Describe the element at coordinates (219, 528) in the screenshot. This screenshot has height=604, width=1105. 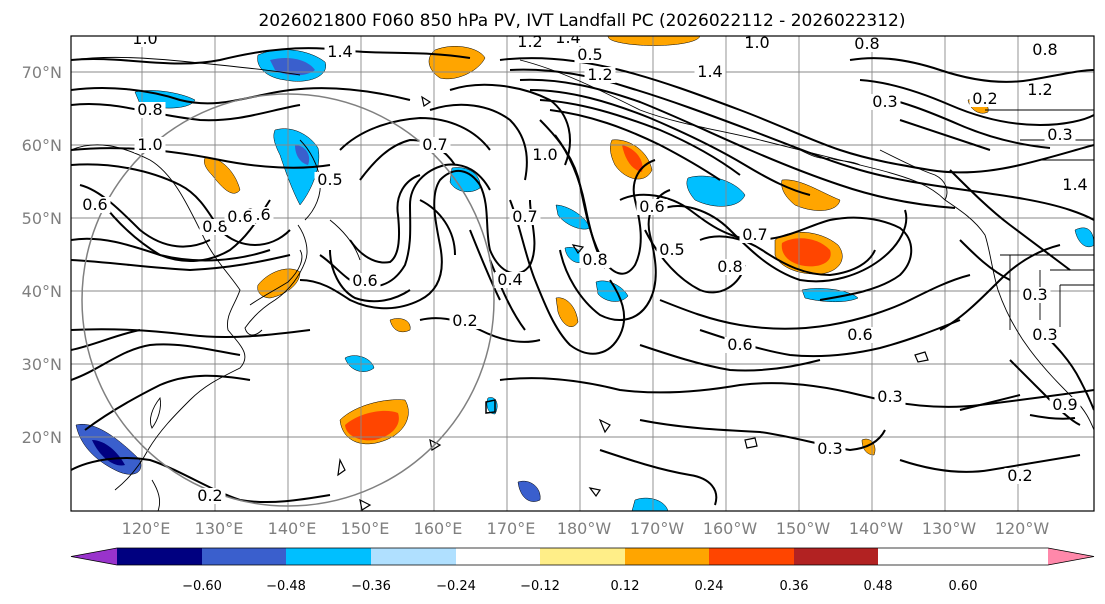
I see `lon-label: 130°E` at that location.